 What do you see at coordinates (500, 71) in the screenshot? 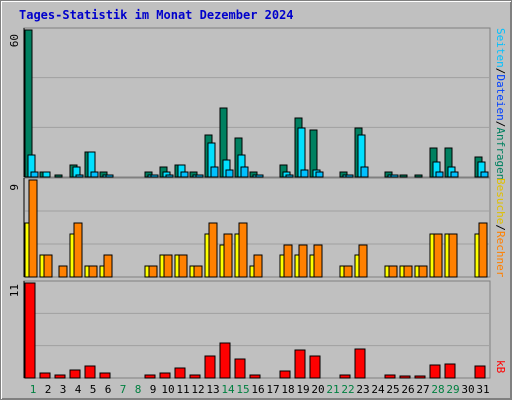
I see `legend-sep-1: /` at bounding box center [500, 71].